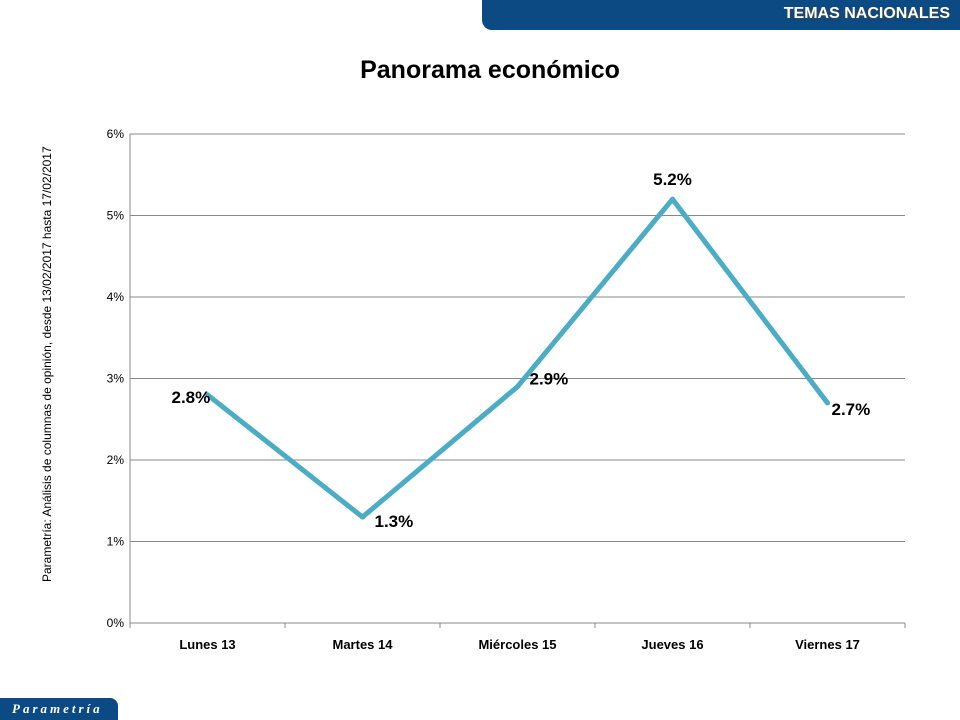  I want to click on data-label: 2.9%, so click(549, 379).